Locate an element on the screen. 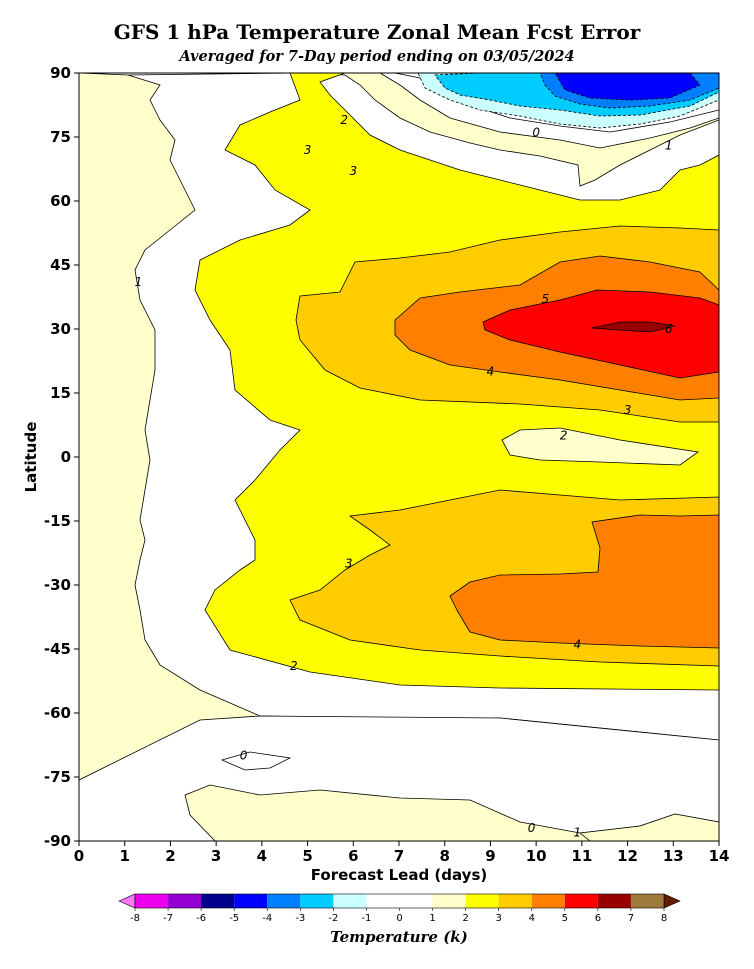 This screenshot has width=754, height=969. y-tick-label: -60 is located at coordinates (57, 713).